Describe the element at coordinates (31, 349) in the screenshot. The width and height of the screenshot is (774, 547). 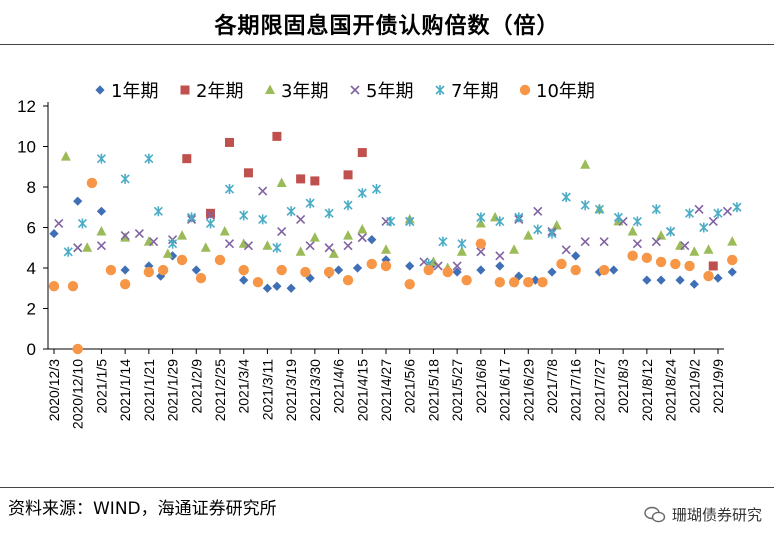
I see `y-tick-label: 0` at that location.